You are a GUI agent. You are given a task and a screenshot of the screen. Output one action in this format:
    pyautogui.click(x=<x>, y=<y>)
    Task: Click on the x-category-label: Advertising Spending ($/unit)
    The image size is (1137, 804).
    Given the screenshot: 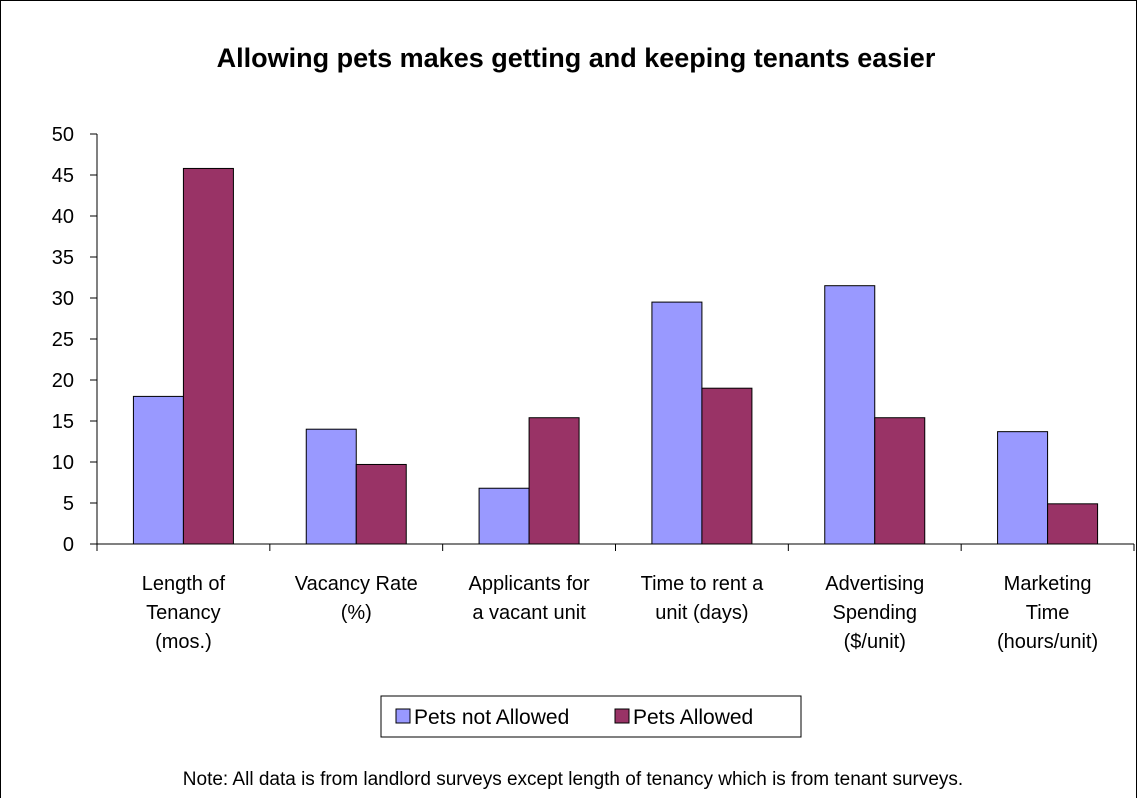 What is the action you would take?
    pyautogui.click(x=874, y=613)
    